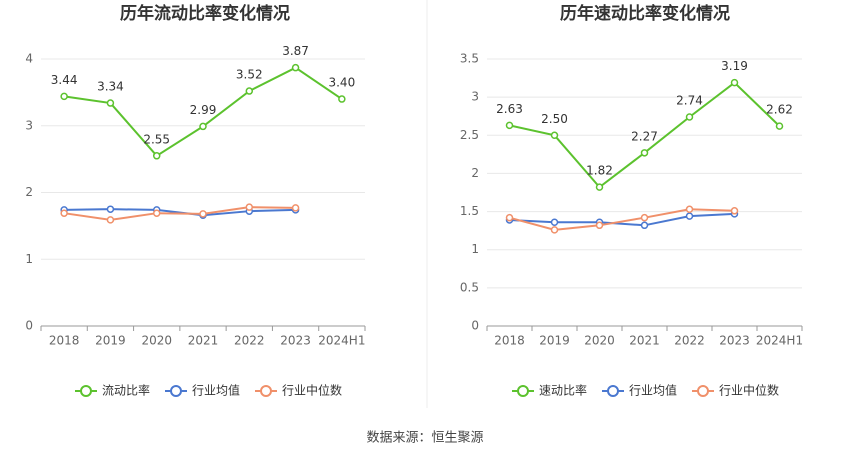  What do you see at coordinates (644, 136) in the screenshot?
I see `data-label: 2.27` at bounding box center [644, 136].